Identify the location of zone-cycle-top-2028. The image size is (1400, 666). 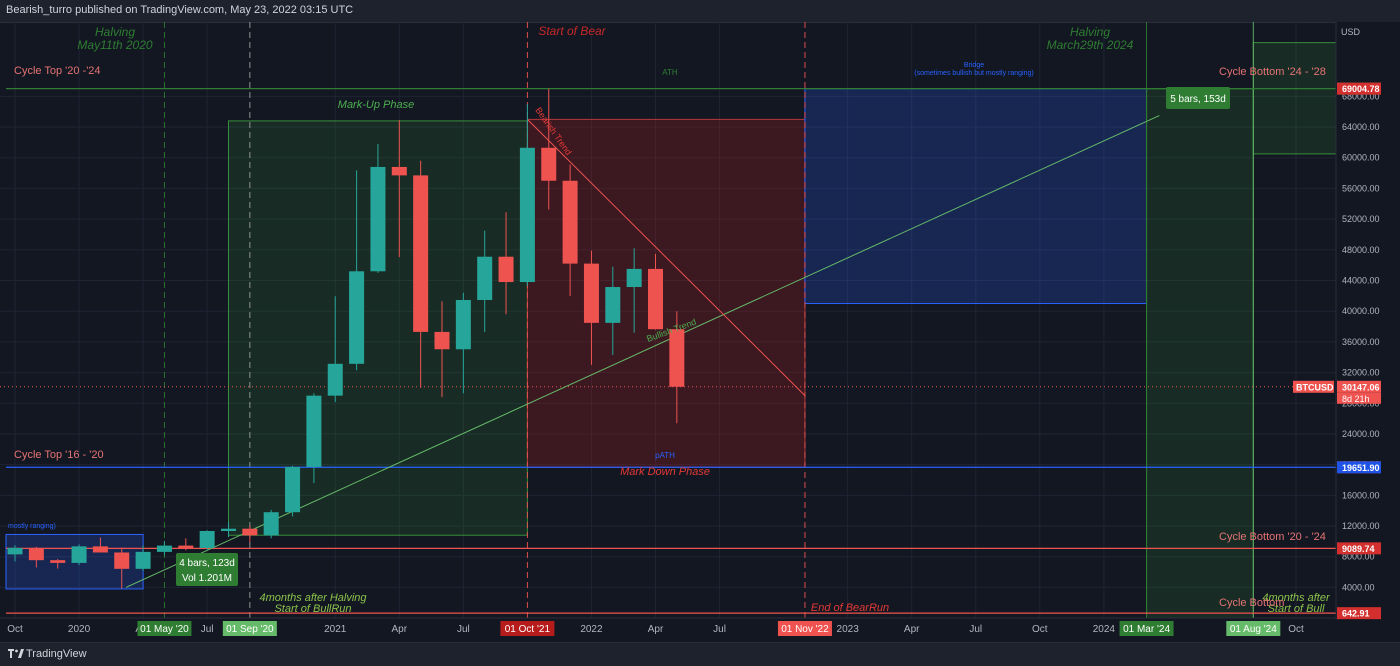
(1294, 98).